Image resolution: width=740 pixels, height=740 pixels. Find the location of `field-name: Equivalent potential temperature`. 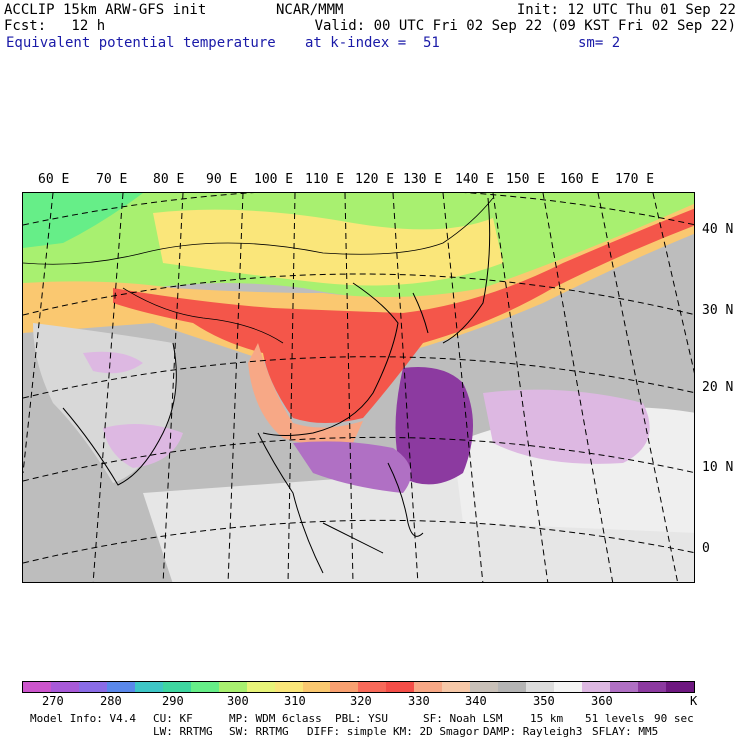

field-name: Equivalent potential temperature is located at coordinates (141, 43).